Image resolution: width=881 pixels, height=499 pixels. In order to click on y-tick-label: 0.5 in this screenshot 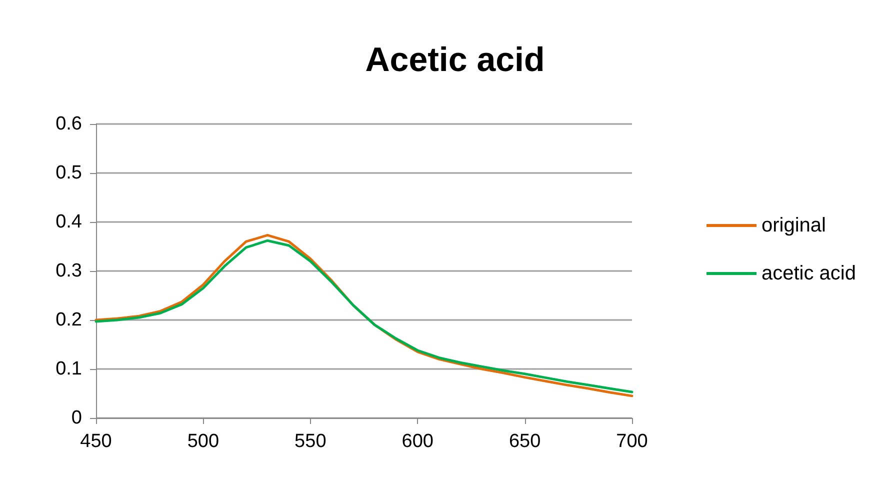, I will do `click(69, 173)`.